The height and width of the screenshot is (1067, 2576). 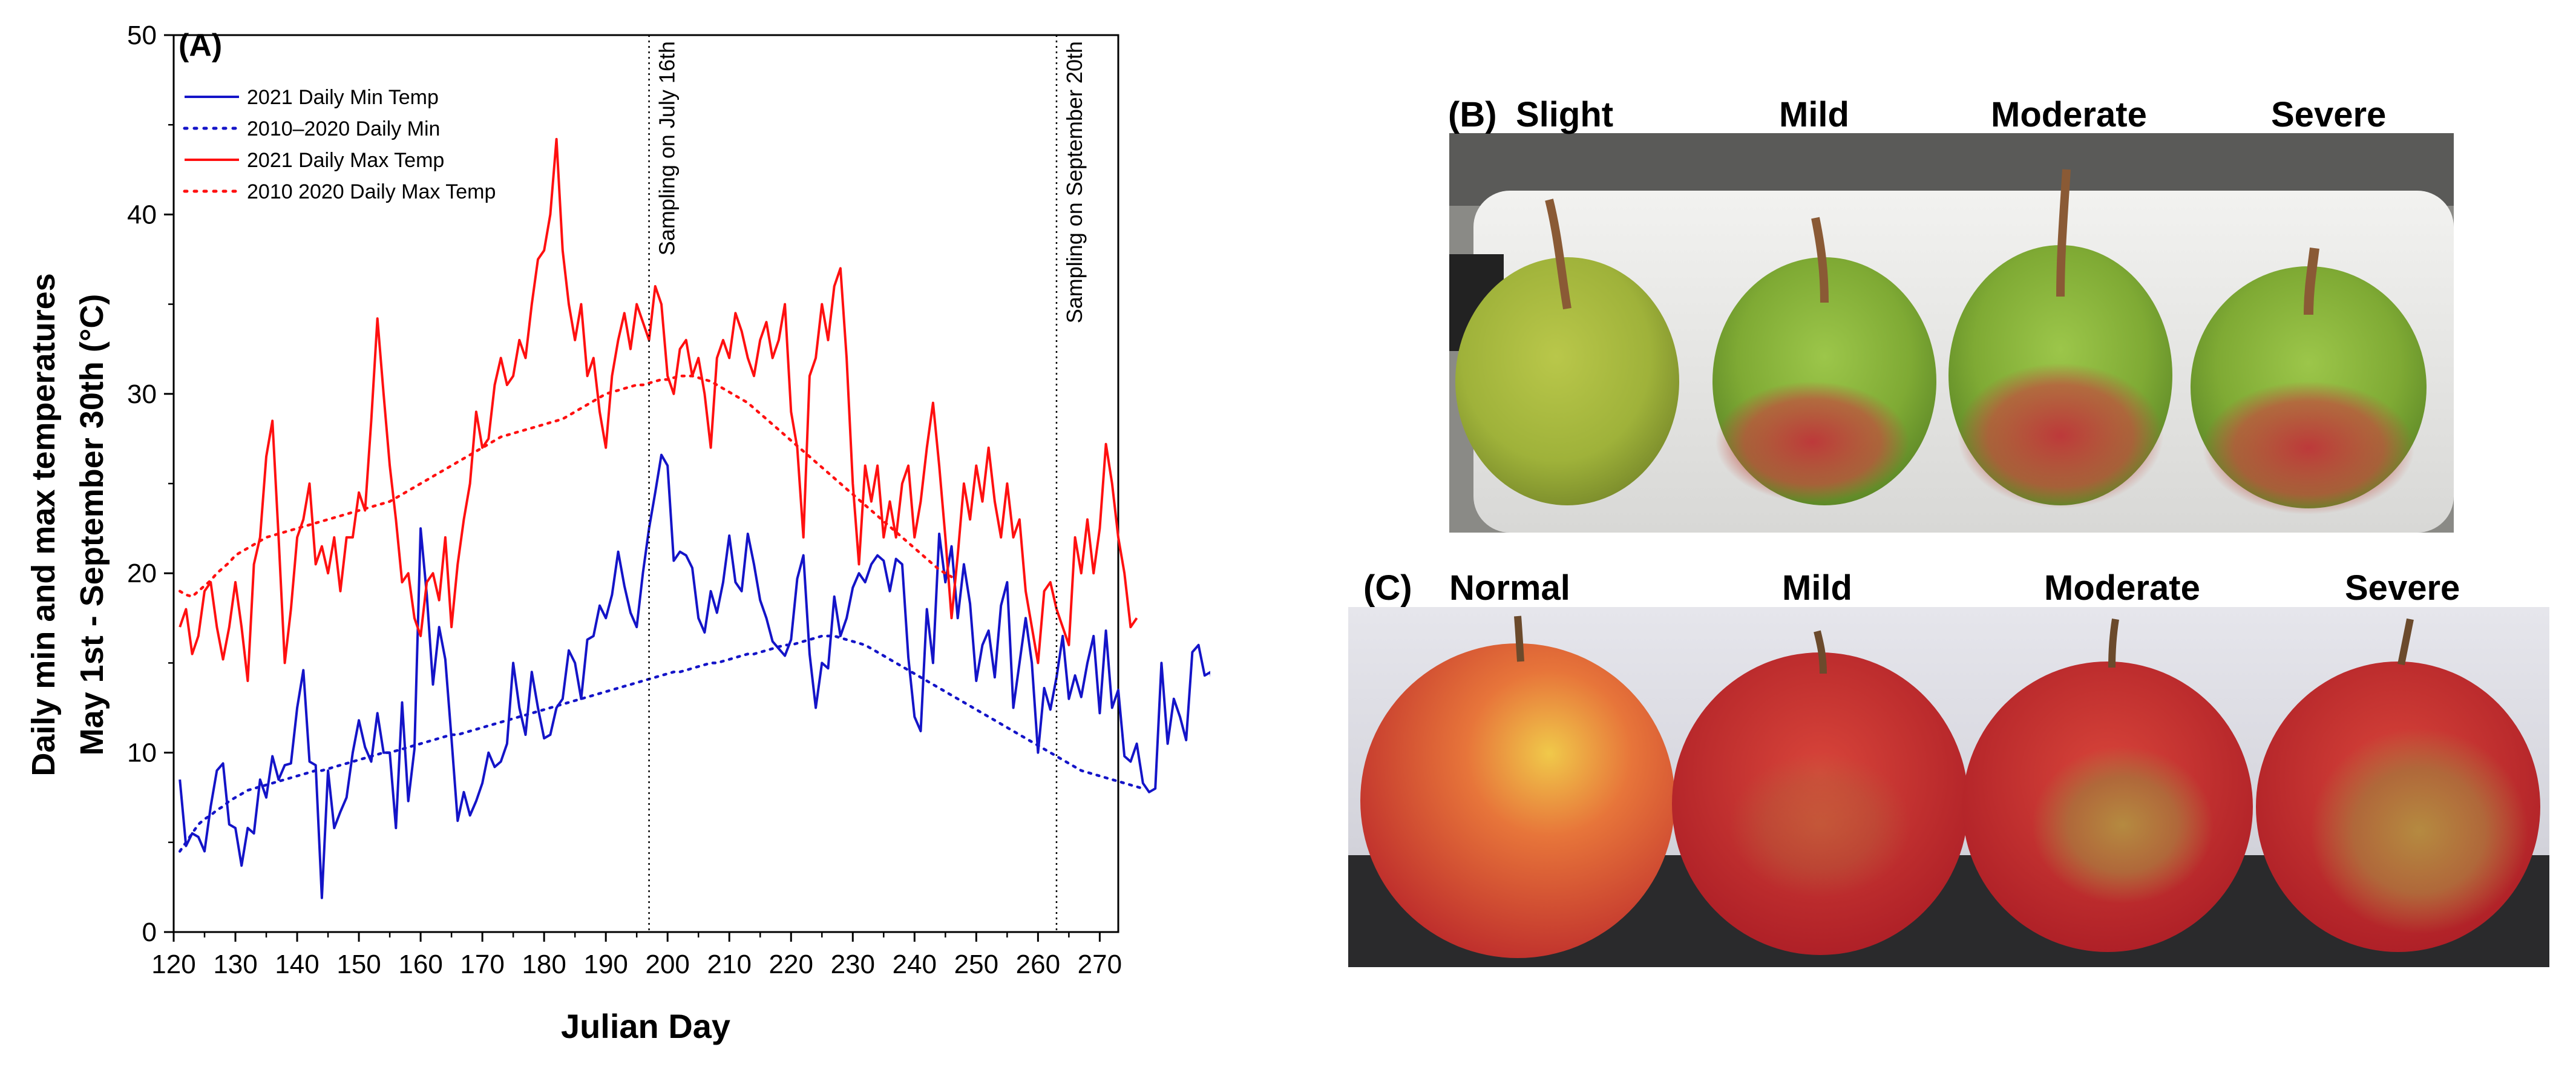 What do you see at coordinates (142, 753) in the screenshot?
I see `y-tick-label: 10` at bounding box center [142, 753].